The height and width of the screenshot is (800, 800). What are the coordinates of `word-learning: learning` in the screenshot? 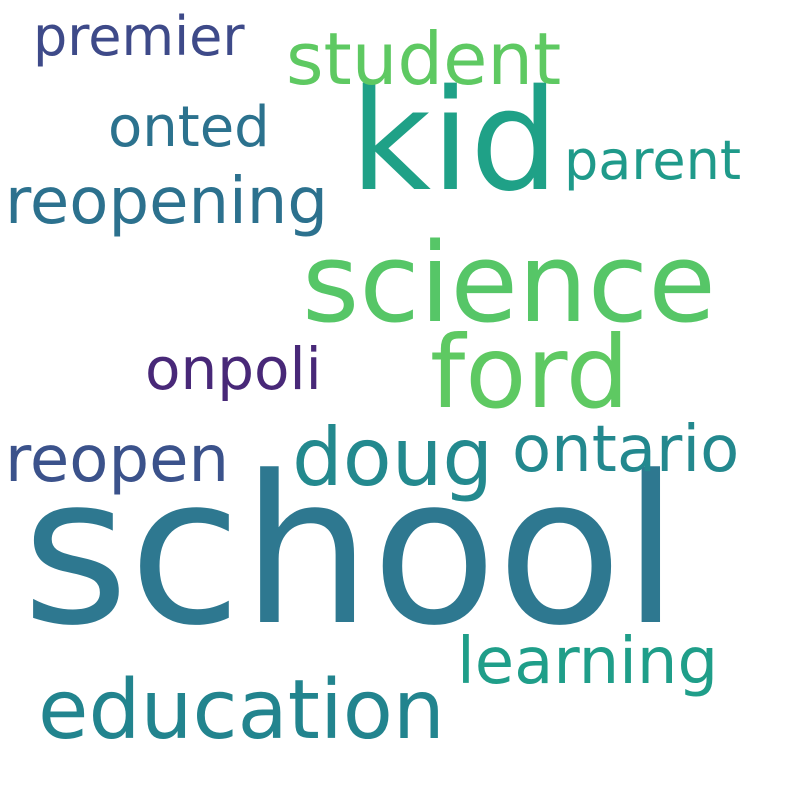 It's located at (588, 662).